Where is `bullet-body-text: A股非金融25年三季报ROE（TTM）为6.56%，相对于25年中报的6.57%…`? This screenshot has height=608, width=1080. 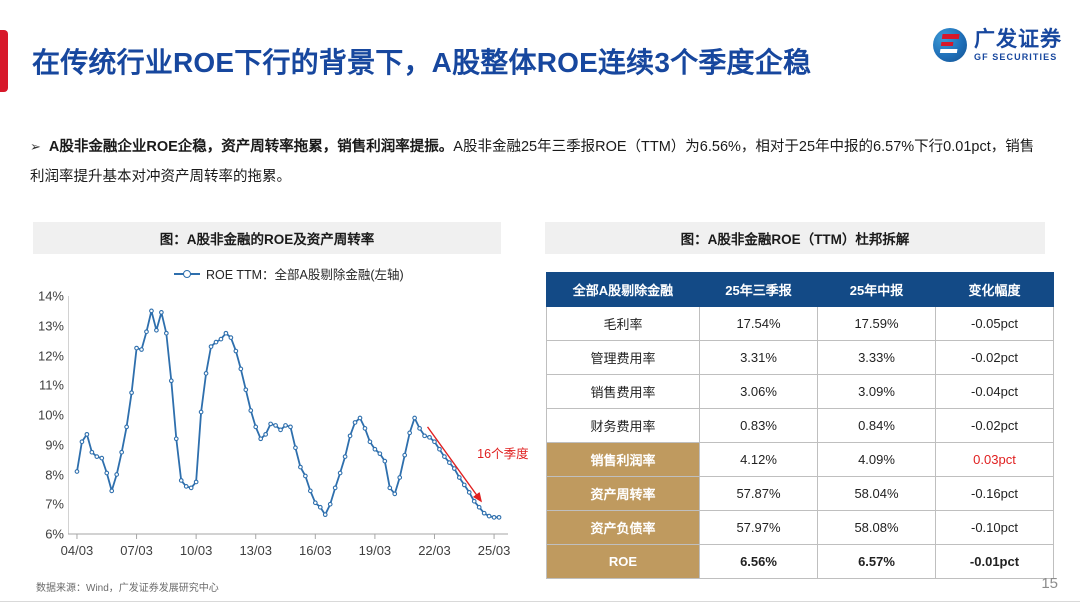
bullet-body-text: A股非金融25年三季报ROE（TTM）为6.56%，相对于25年中报的6.57%… is located at coordinates (532, 162).